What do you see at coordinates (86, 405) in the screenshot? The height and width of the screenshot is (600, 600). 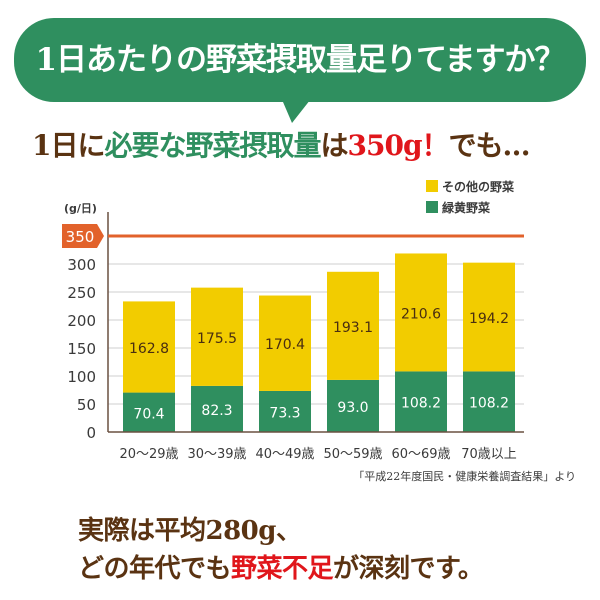 I see `y-tick-label: 50` at bounding box center [86, 405].